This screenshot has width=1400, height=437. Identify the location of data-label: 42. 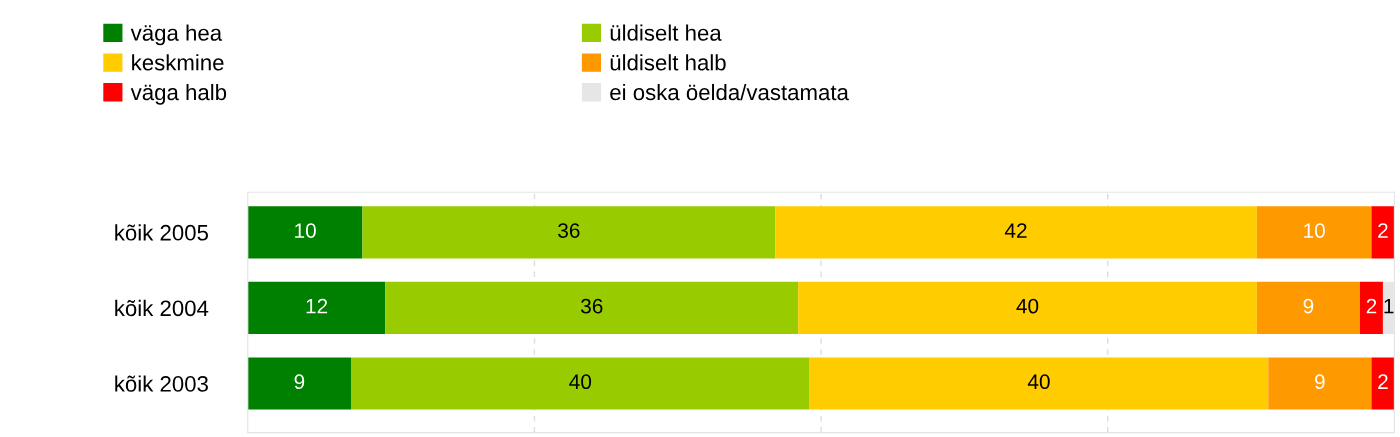
(1015, 230).